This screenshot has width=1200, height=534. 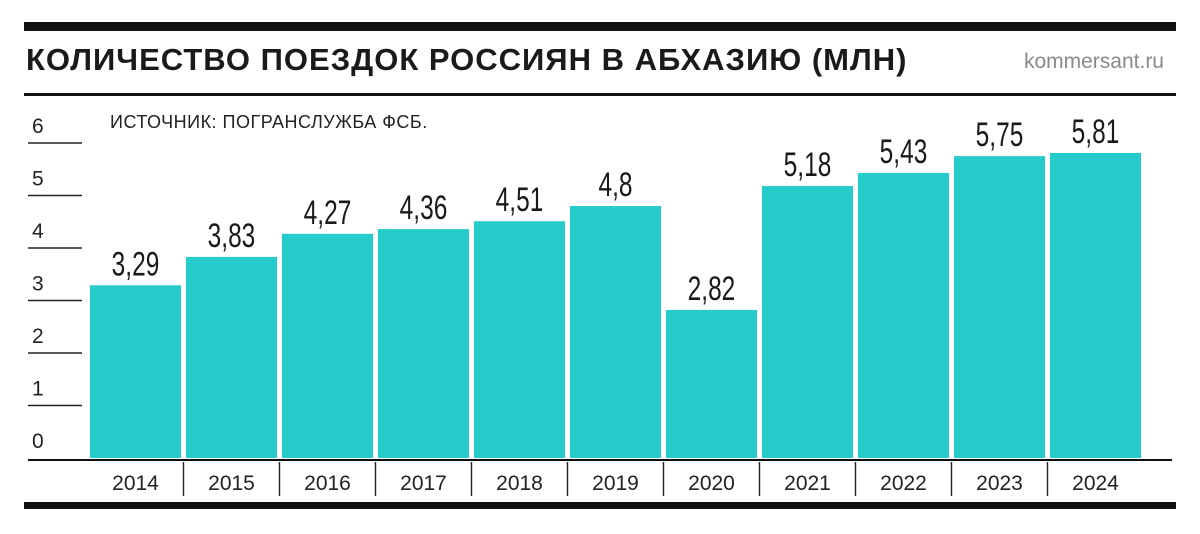 What do you see at coordinates (423, 483) in the screenshot?
I see `x-tick-label: 2017` at bounding box center [423, 483].